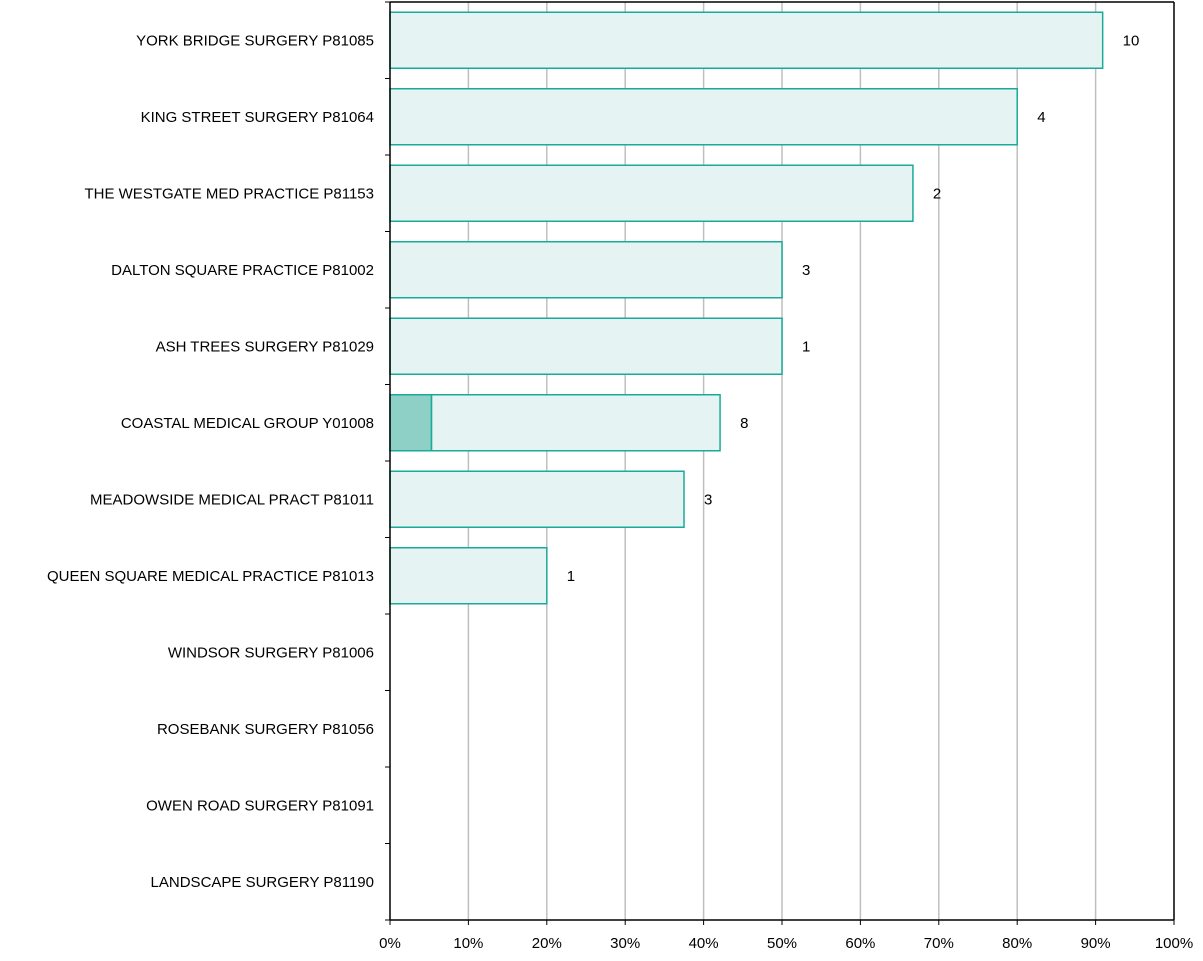 The image size is (1203, 961). What do you see at coordinates (265, 729) in the screenshot?
I see `category-label: ROSEBANK SURGERY P81056` at bounding box center [265, 729].